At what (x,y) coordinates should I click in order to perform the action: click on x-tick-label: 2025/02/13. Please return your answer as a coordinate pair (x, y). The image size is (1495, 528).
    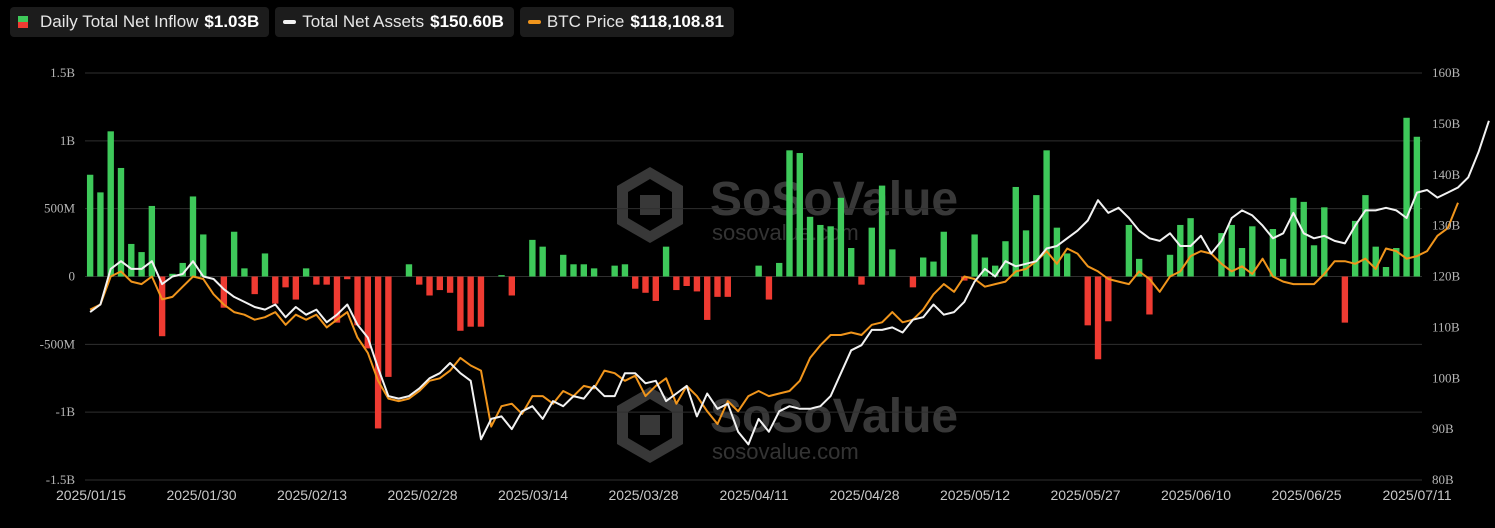
    Looking at the image, I should click on (312, 495).